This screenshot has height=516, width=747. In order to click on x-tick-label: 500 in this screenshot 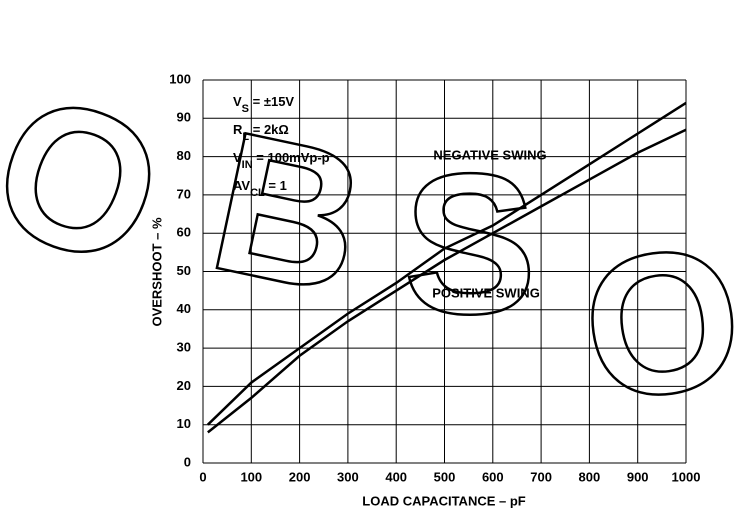, I will do `click(445, 476)`.